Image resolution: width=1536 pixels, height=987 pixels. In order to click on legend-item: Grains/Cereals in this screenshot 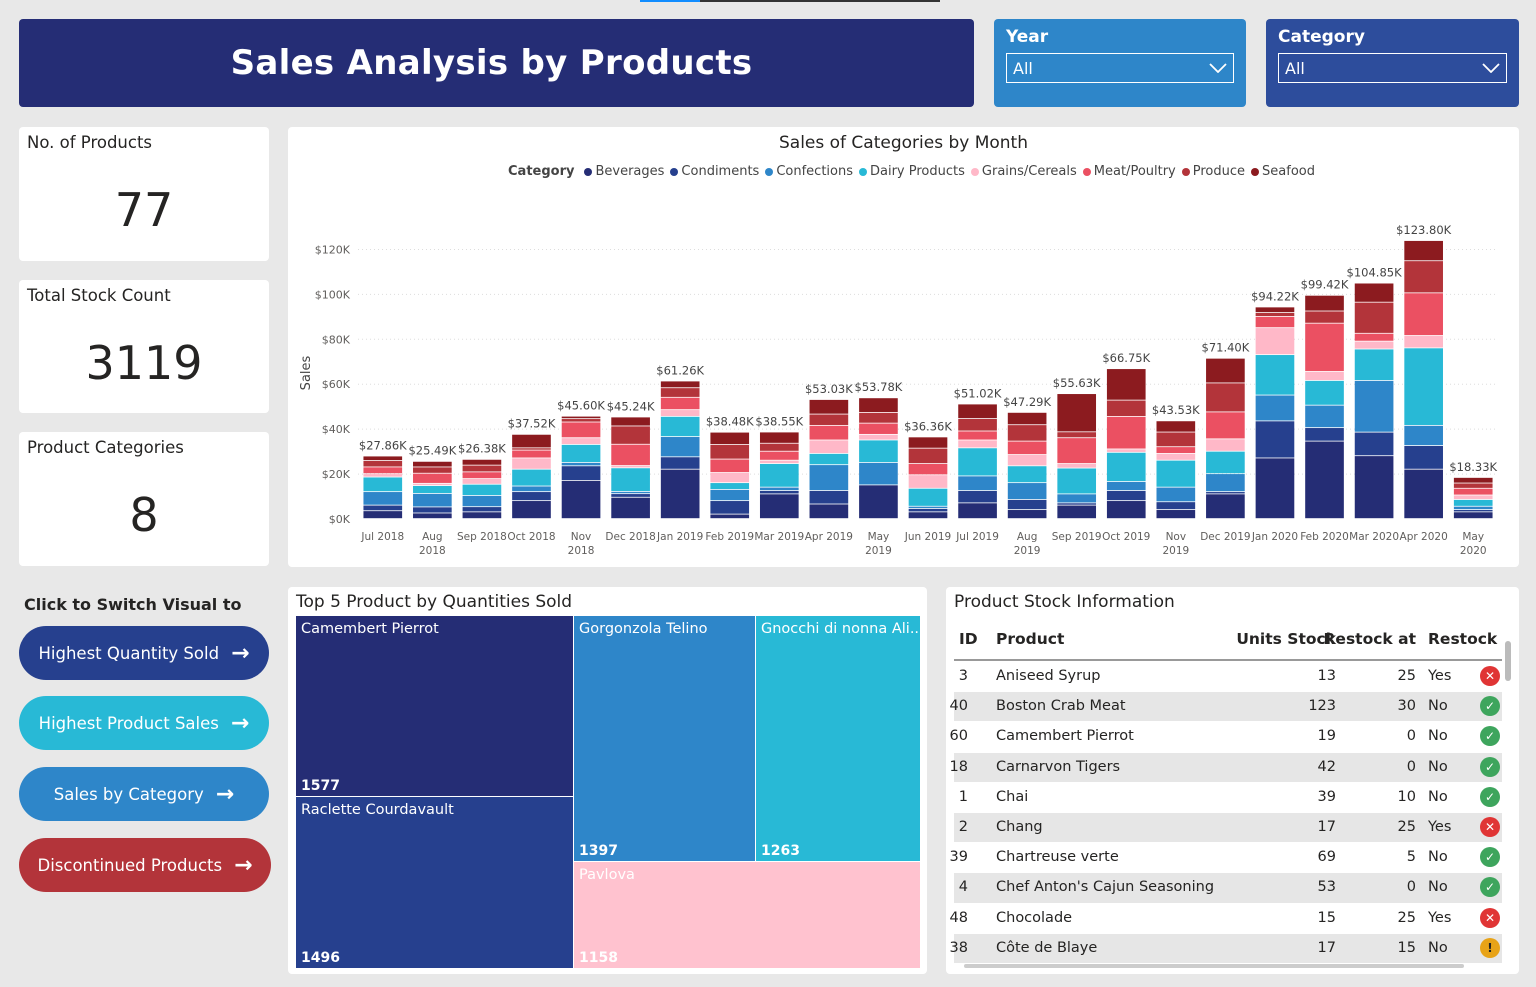, I will do `click(1023, 171)`.